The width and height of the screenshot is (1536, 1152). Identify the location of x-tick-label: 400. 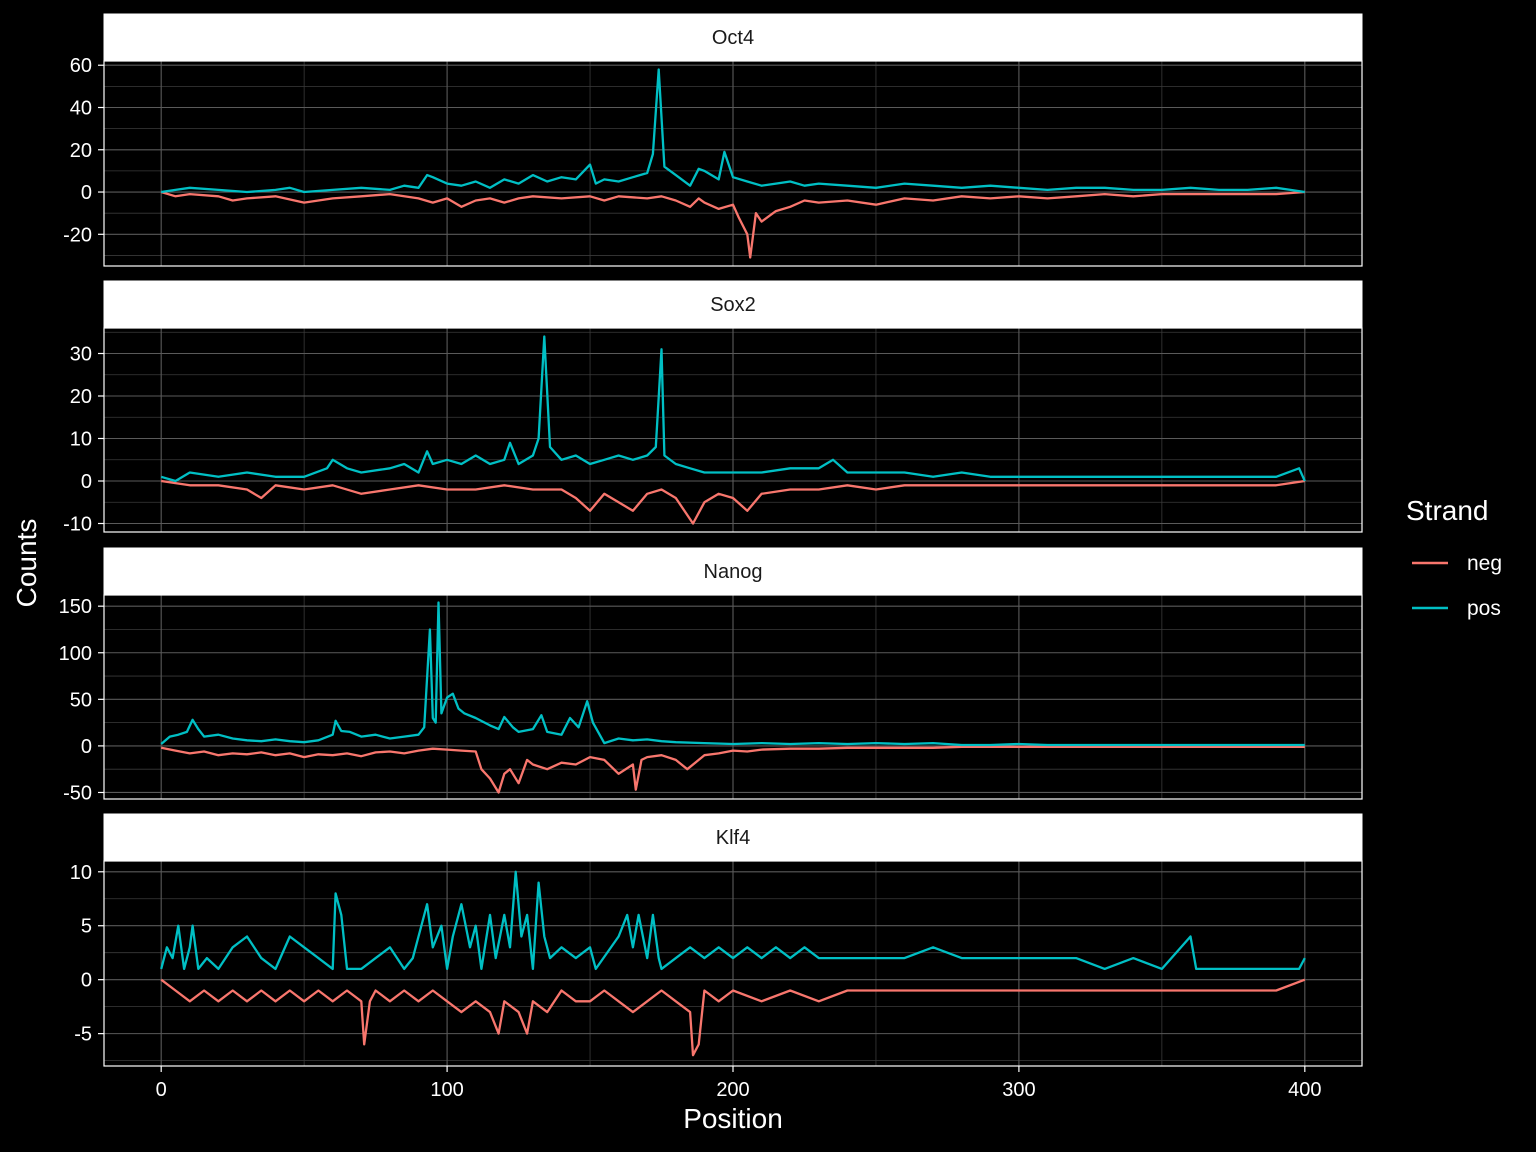
(1304, 1090).